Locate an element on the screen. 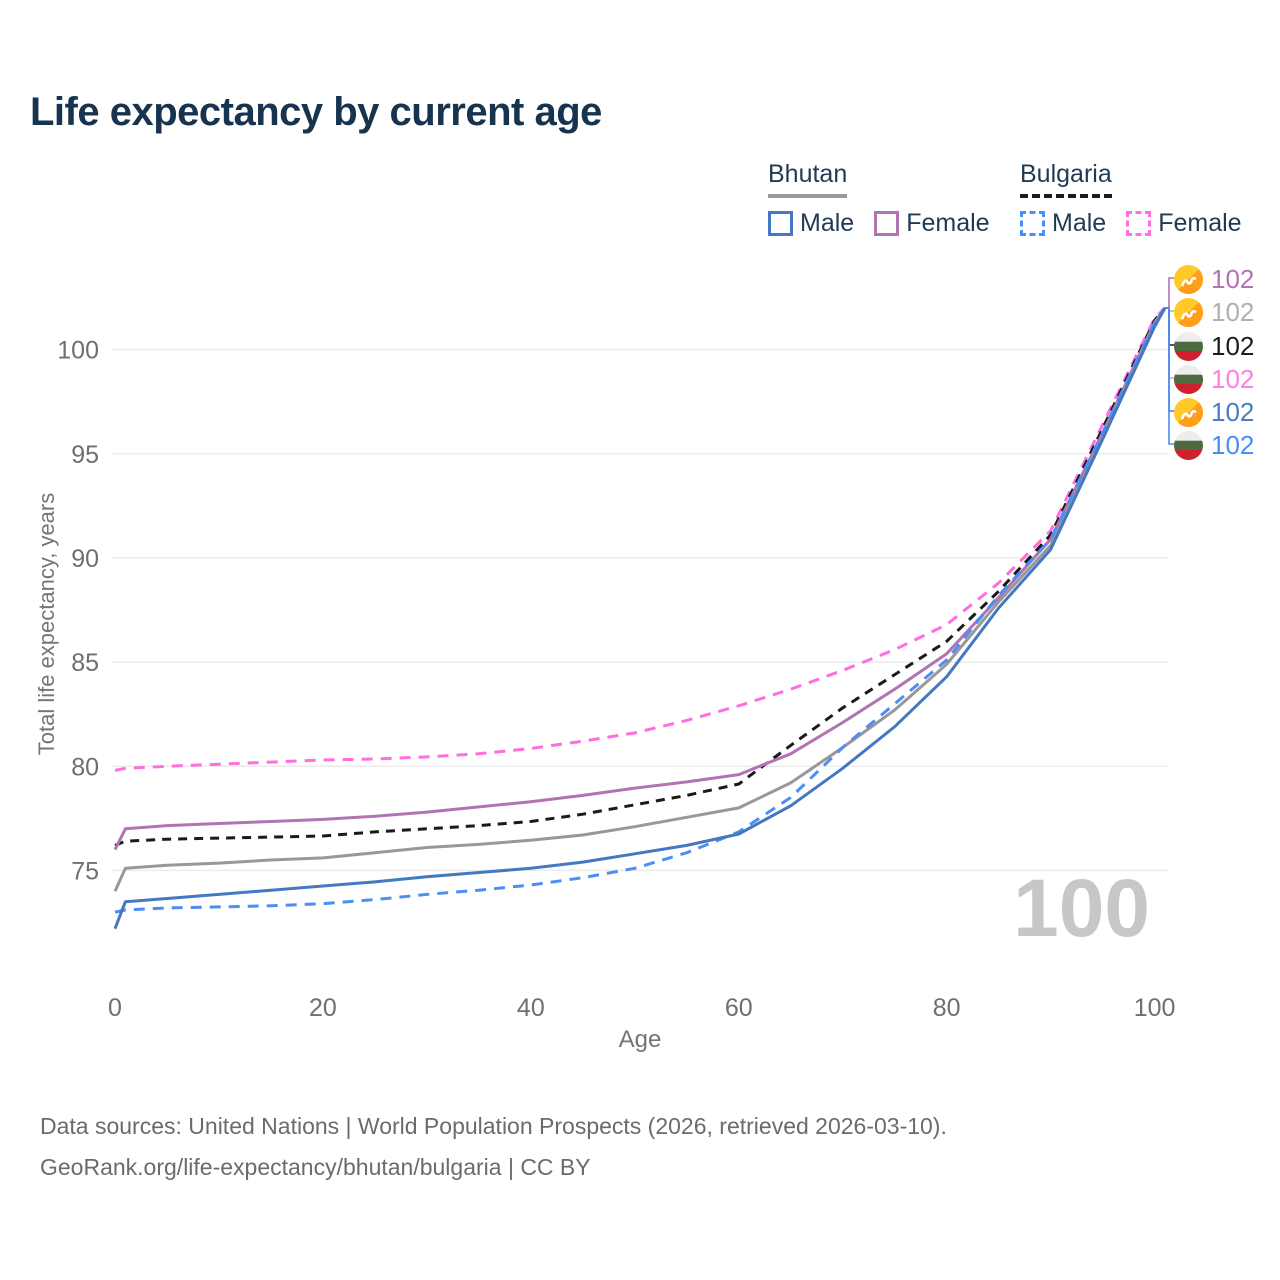 Image resolution: width=1280 pixels, height=1280 pixels. legend-bulgaria-label: Bulgaria is located at coordinates (1066, 179).